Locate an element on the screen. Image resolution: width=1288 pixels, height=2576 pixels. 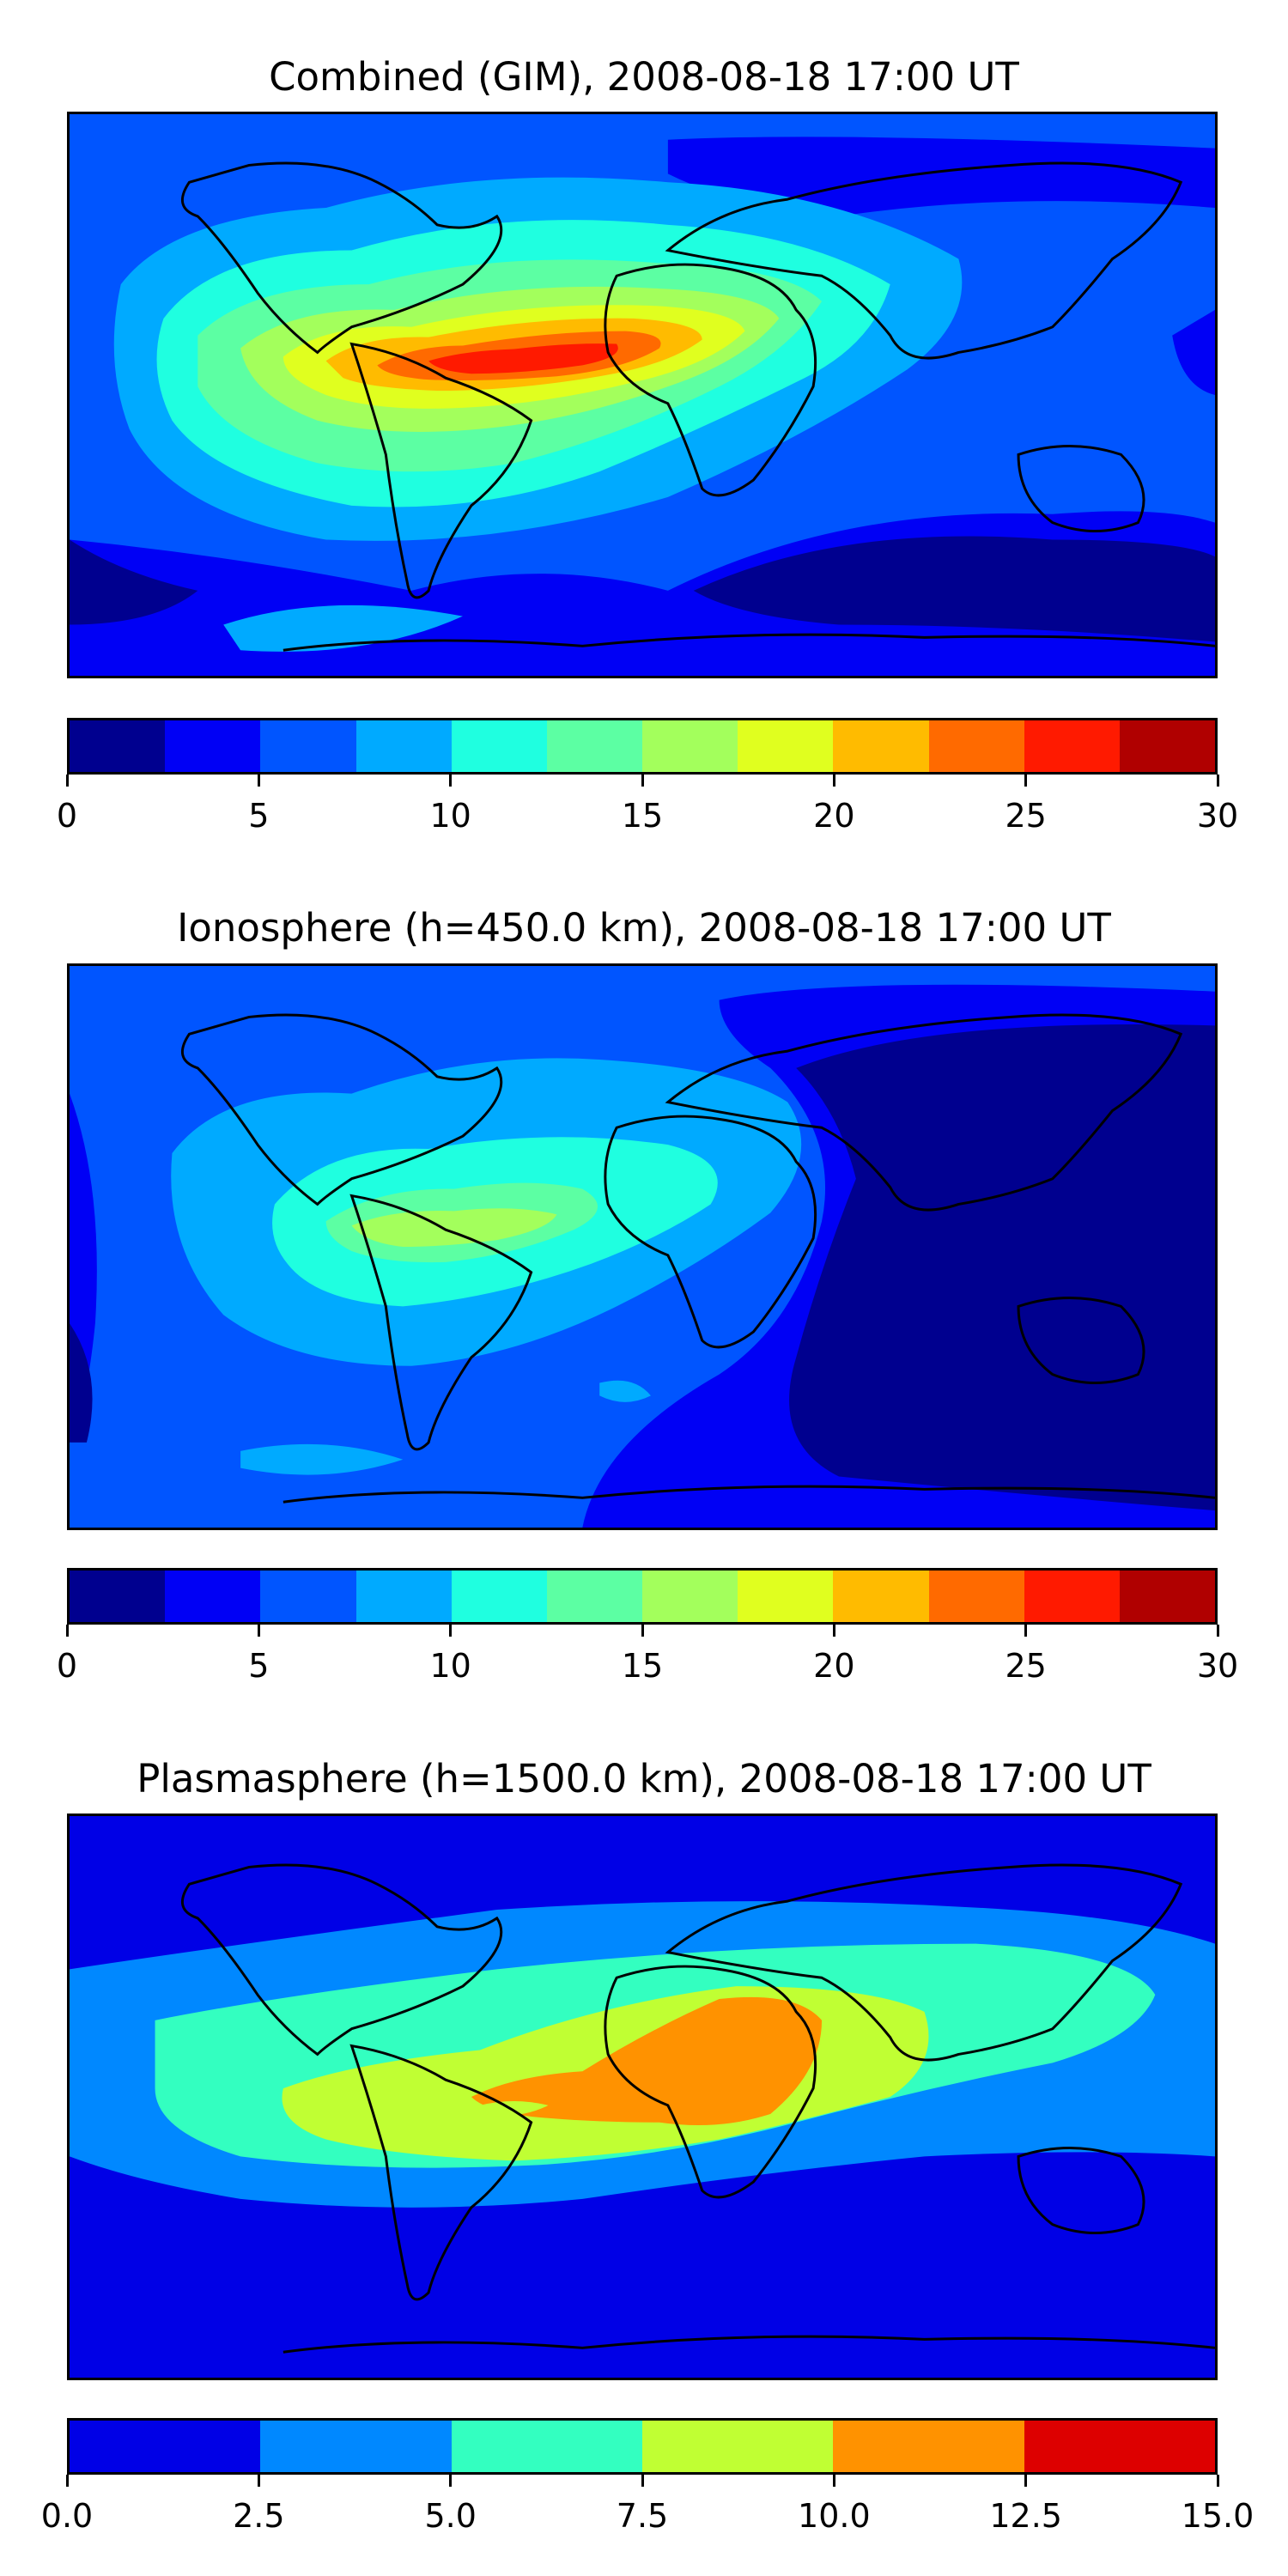
colorbar-tick-label: 12.5 is located at coordinates (1025, 2516).